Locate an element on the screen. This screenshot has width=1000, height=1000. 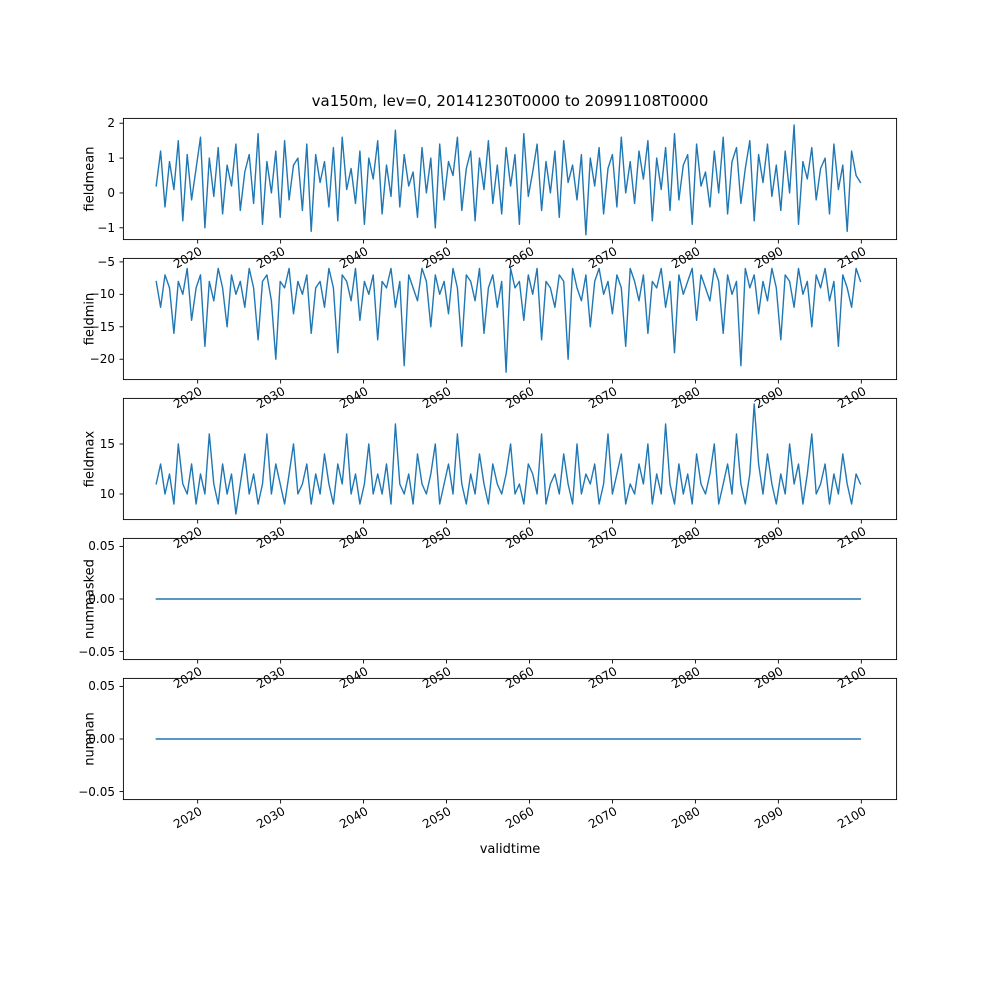
x-tick-label: 2090 is located at coordinates (768, 818).